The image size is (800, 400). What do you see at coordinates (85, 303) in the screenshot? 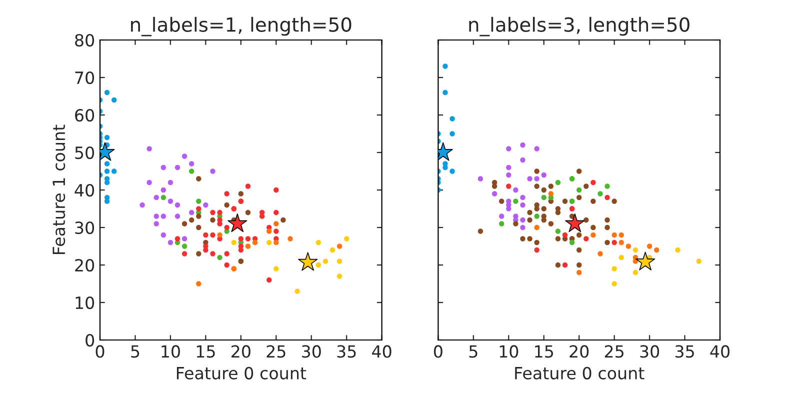
I see `y-tick-label: 10` at bounding box center [85, 303].